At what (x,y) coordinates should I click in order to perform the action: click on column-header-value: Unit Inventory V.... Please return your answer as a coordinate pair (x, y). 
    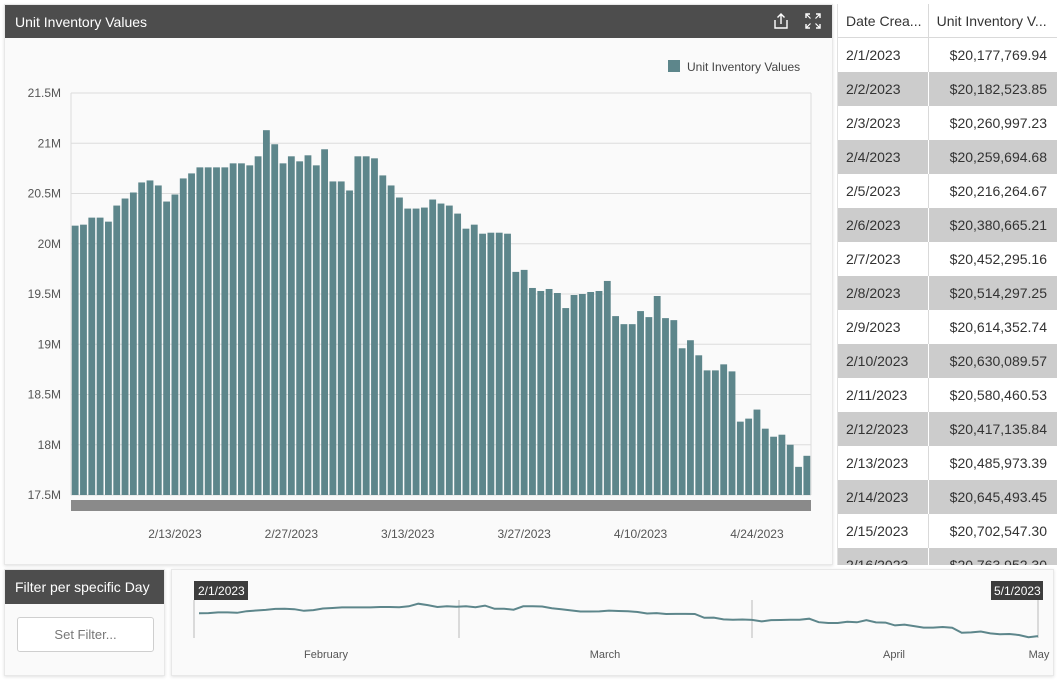
    Looking at the image, I should click on (991, 20).